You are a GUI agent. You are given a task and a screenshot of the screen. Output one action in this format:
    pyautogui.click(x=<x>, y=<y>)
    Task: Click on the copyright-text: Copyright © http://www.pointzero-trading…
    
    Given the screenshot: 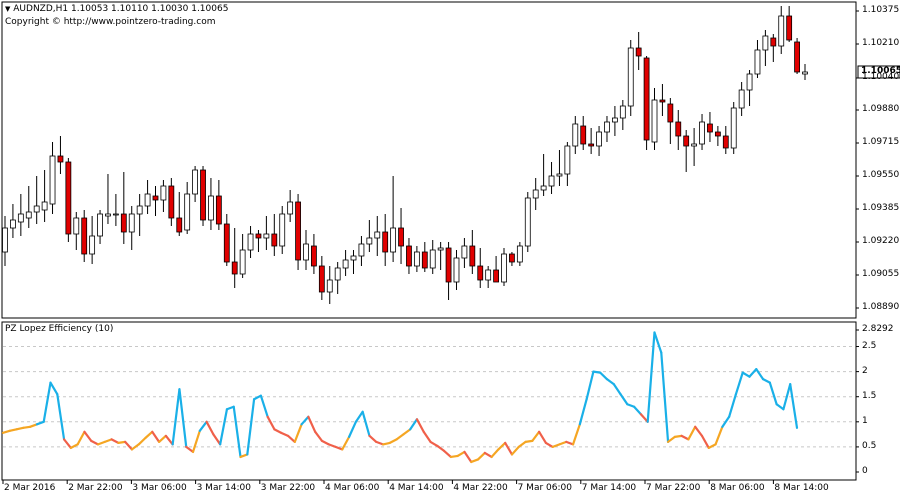 What is the action you would take?
    pyautogui.click(x=110, y=22)
    